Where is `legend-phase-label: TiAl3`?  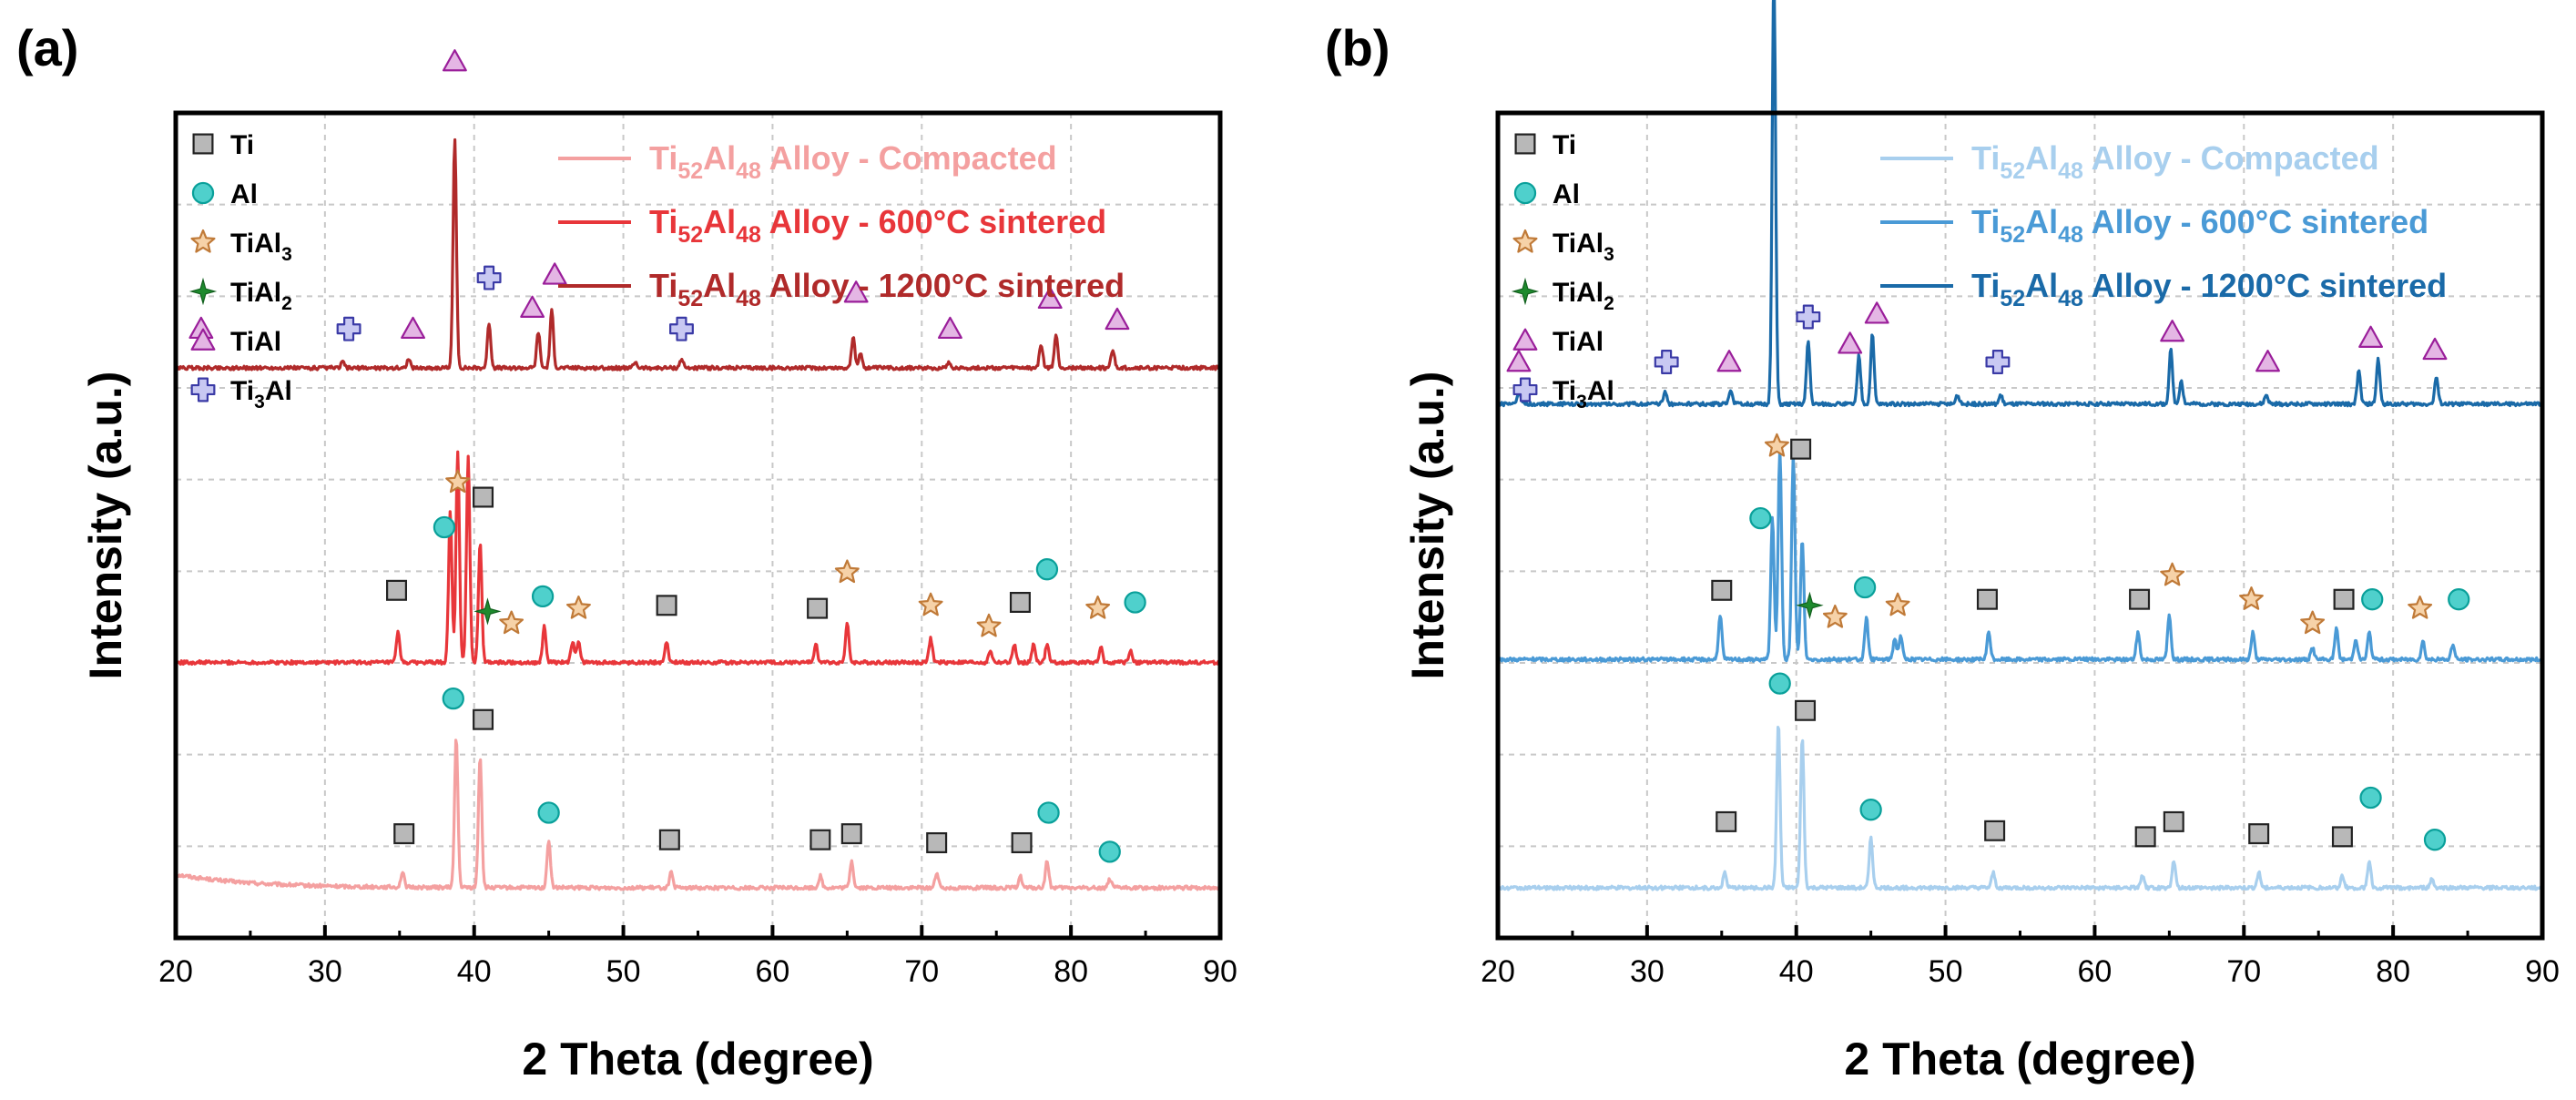 legend-phase-label: TiAl3 is located at coordinates (261, 247).